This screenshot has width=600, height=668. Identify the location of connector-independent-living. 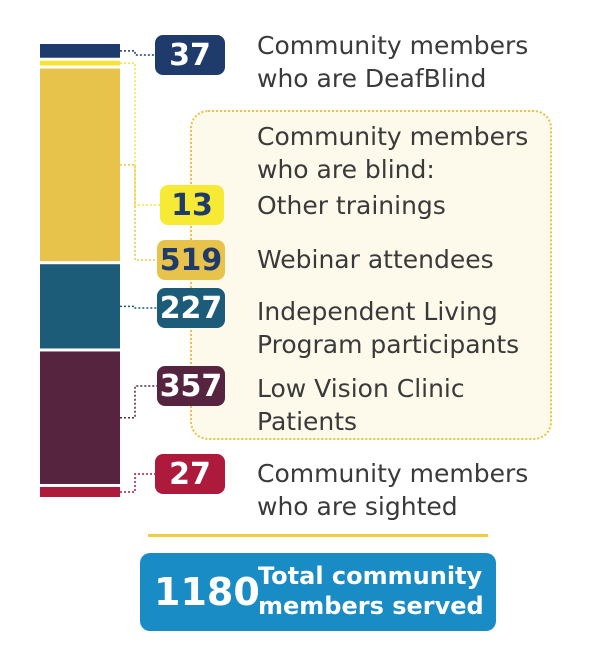
(138, 307).